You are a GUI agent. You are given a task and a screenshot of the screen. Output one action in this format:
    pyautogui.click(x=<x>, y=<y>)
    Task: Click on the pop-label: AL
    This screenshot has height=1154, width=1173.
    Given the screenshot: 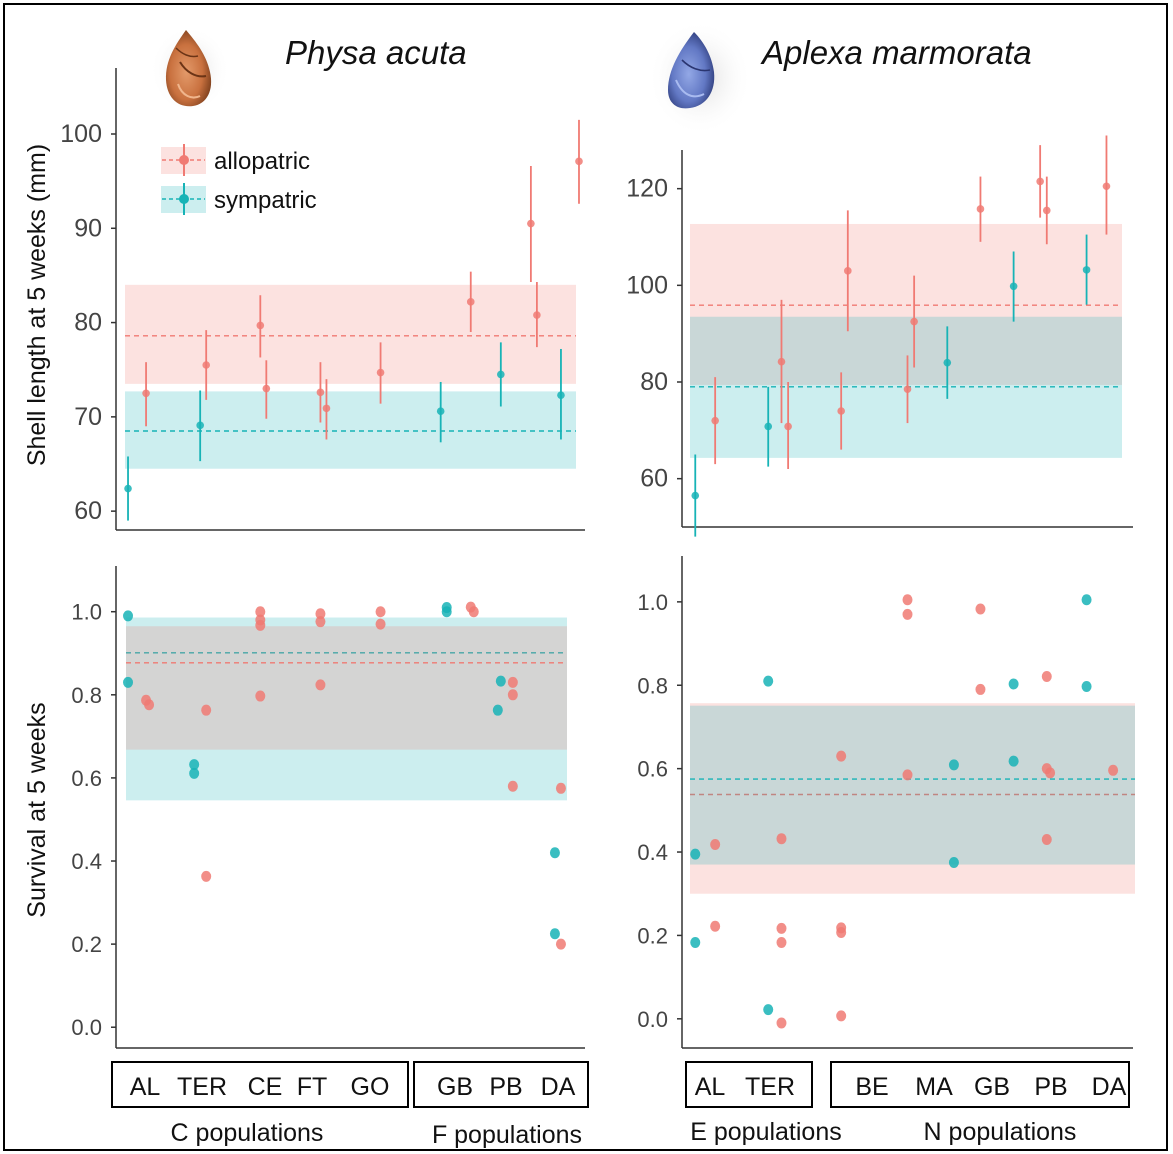 What is the action you would take?
    pyautogui.click(x=710, y=1087)
    